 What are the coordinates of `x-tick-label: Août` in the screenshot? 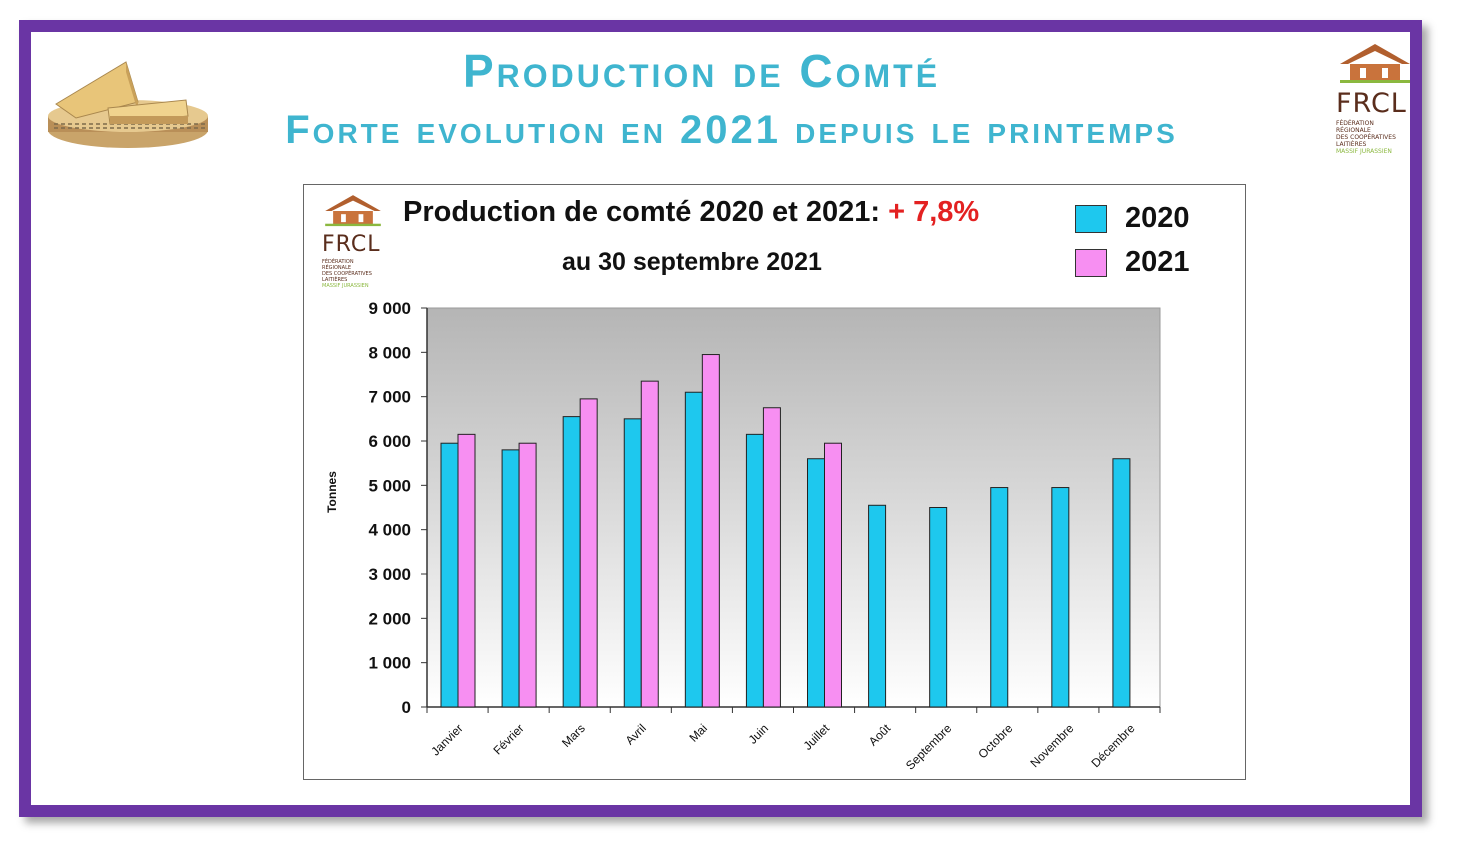 It's located at (880, 735).